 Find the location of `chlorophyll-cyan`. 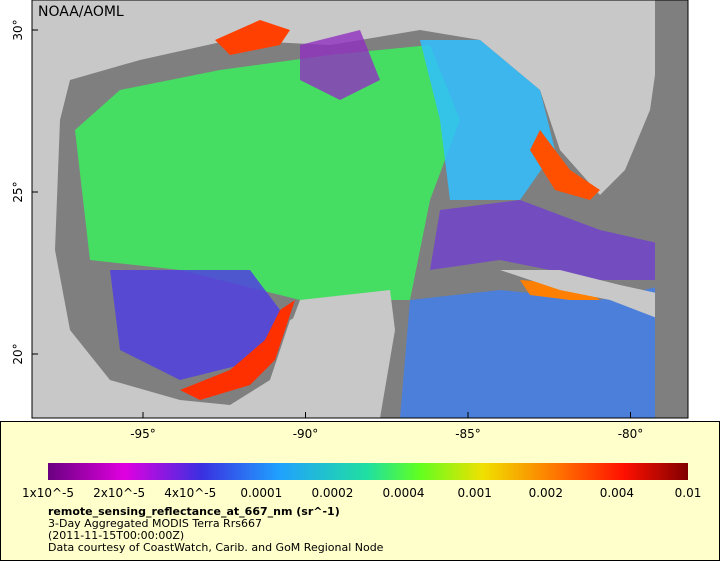

chlorophyll-cyan is located at coordinates (487, 120).